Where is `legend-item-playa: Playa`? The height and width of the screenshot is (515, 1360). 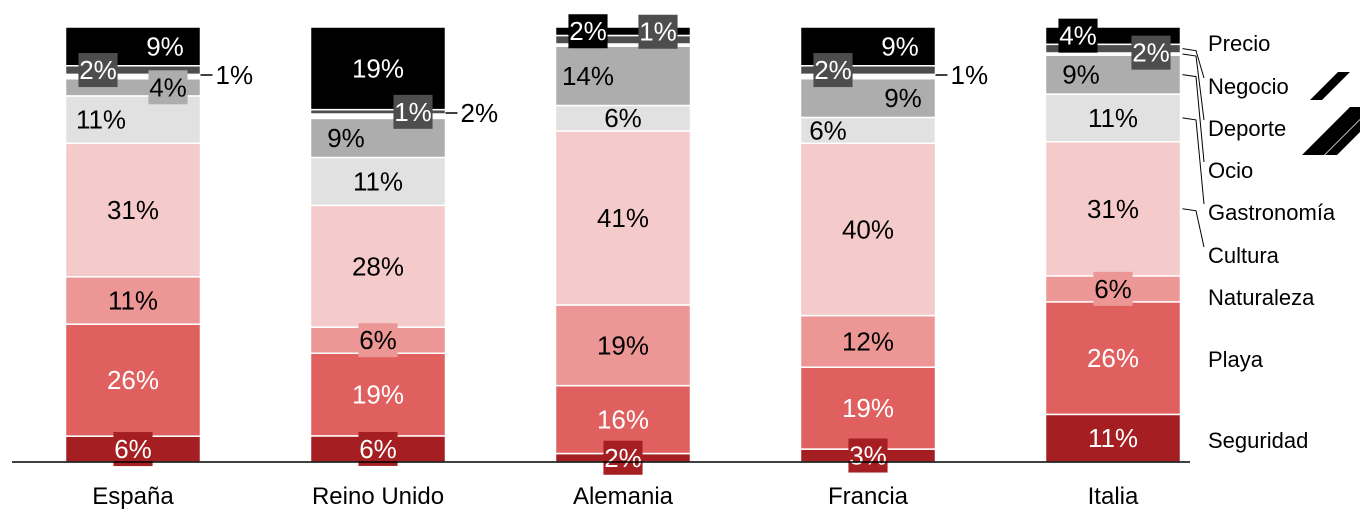
legend-item-playa: Playa is located at coordinates (1236, 359).